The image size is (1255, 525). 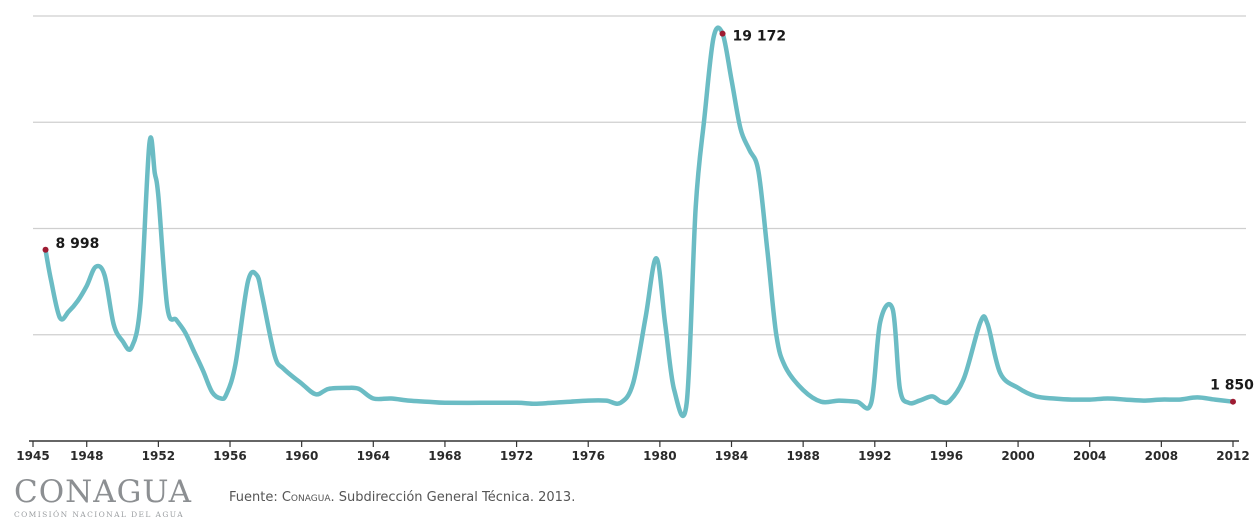 What do you see at coordinates (802, 456) in the screenshot?
I see `x-tick-label: 1988` at bounding box center [802, 456].